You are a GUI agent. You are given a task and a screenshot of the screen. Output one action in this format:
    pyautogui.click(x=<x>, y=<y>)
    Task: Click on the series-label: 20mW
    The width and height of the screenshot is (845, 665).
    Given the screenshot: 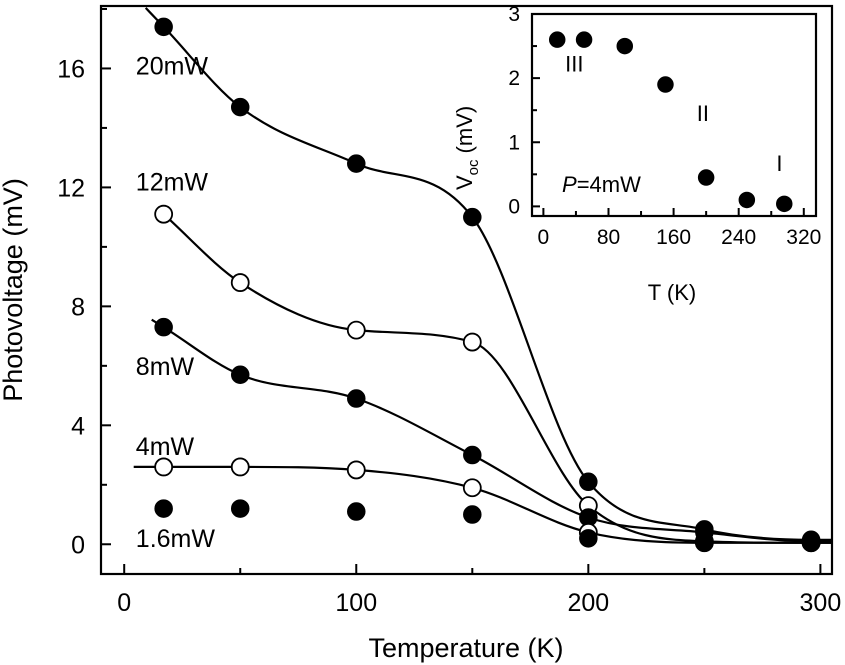 What is the action you would take?
    pyautogui.click(x=172, y=66)
    